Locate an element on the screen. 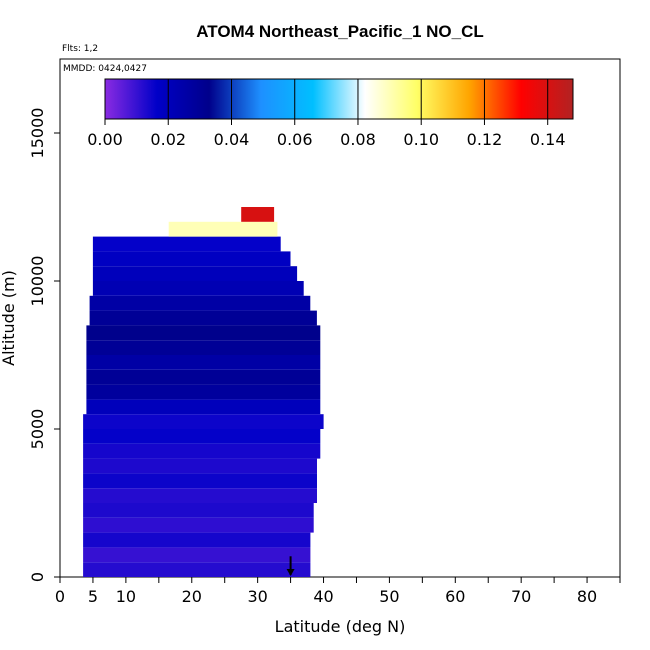  x-tick-label: 5 is located at coordinates (93, 596).